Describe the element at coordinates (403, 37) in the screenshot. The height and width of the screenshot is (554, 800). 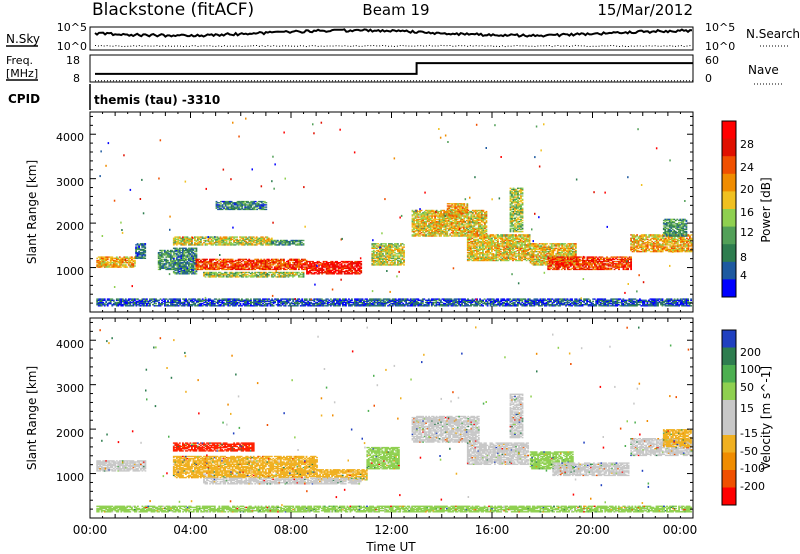
I see `noise-panel: N.Sky 10^5 10^0 10^5 10^0 N.Search` at that location.